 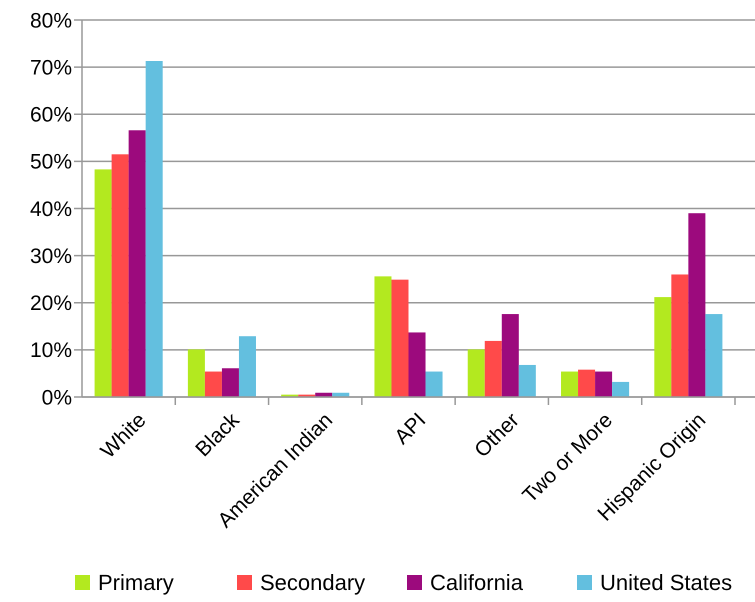 I want to click on legend-label: United States, so click(x=666, y=582).